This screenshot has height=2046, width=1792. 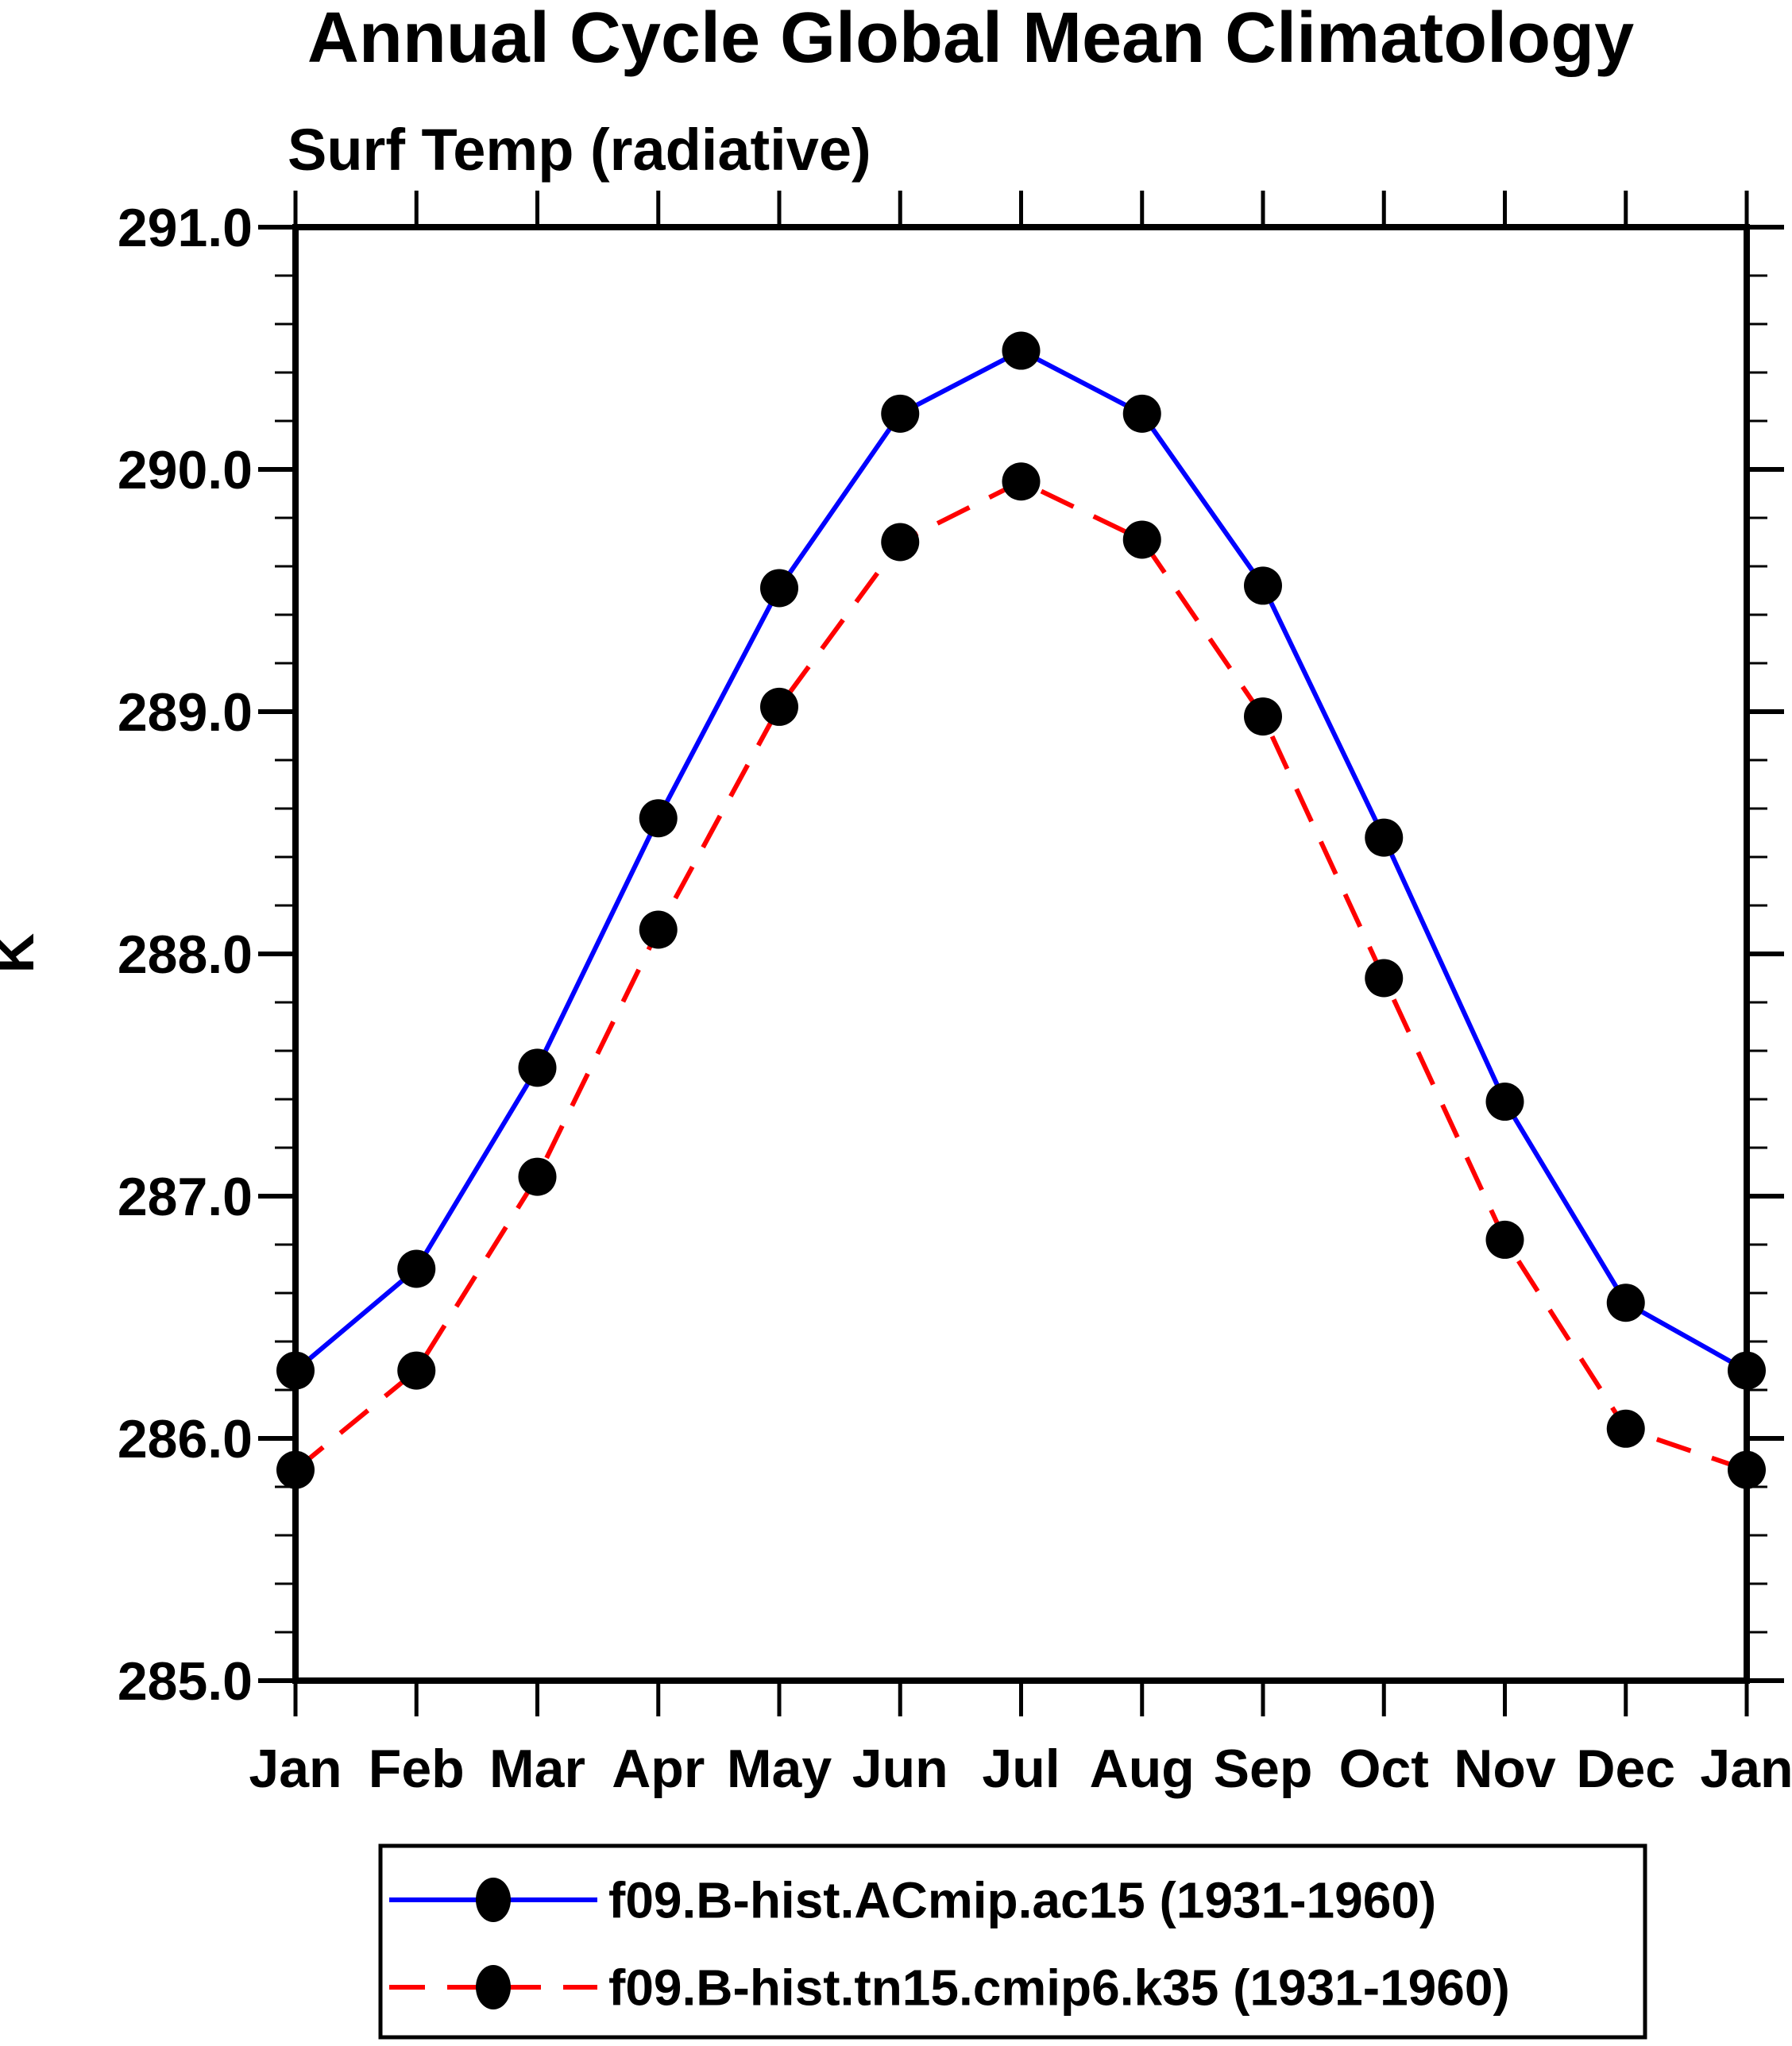 I want to click on legend-entry-1: f09.B-hist.tn15.cmip6.k35 (1931-1960), so click(x=949, y=1987).